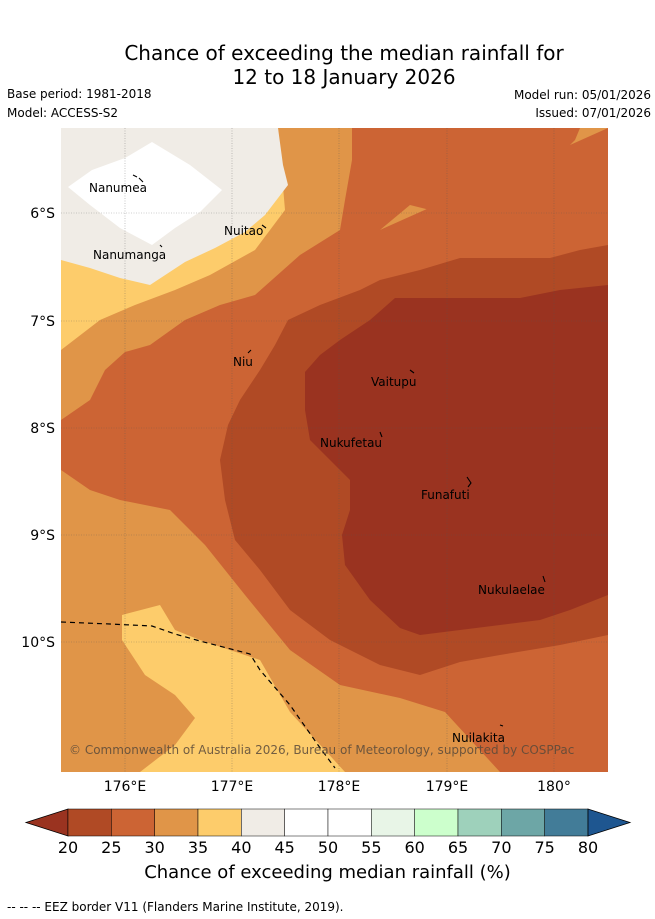 The height and width of the screenshot is (919, 655). What do you see at coordinates (243, 231) in the screenshot?
I see `place-nuitao: Nuitao` at bounding box center [243, 231].